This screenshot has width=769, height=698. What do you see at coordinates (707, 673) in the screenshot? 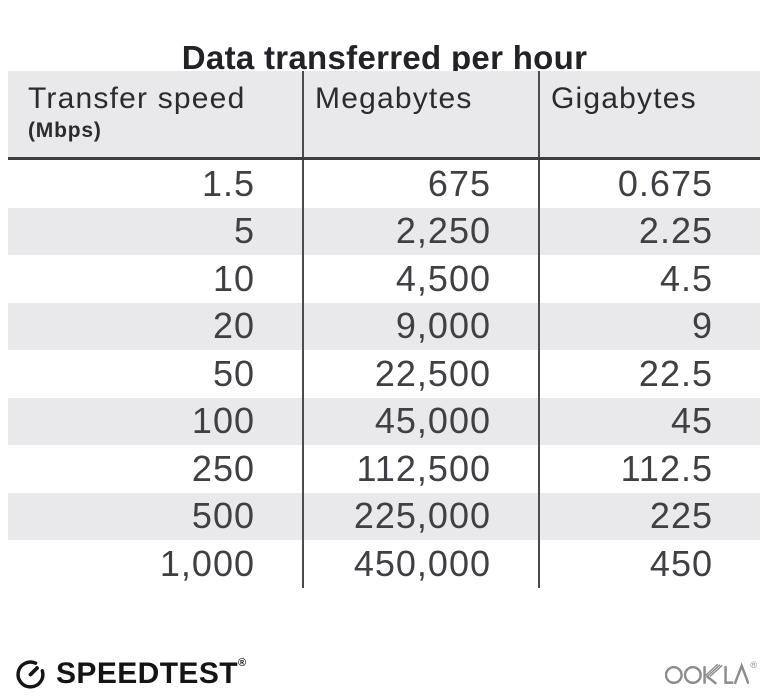
I see `ookla-wordmark-icon` at bounding box center [707, 673].